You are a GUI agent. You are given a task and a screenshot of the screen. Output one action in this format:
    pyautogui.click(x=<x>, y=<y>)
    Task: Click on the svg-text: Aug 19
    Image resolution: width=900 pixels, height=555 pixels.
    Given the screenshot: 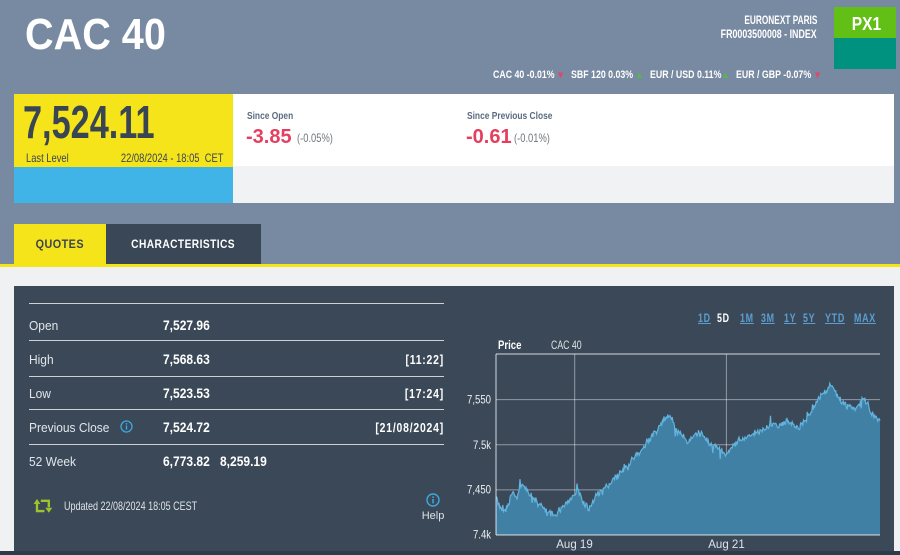 What is the action you would take?
    pyautogui.click(x=574, y=545)
    